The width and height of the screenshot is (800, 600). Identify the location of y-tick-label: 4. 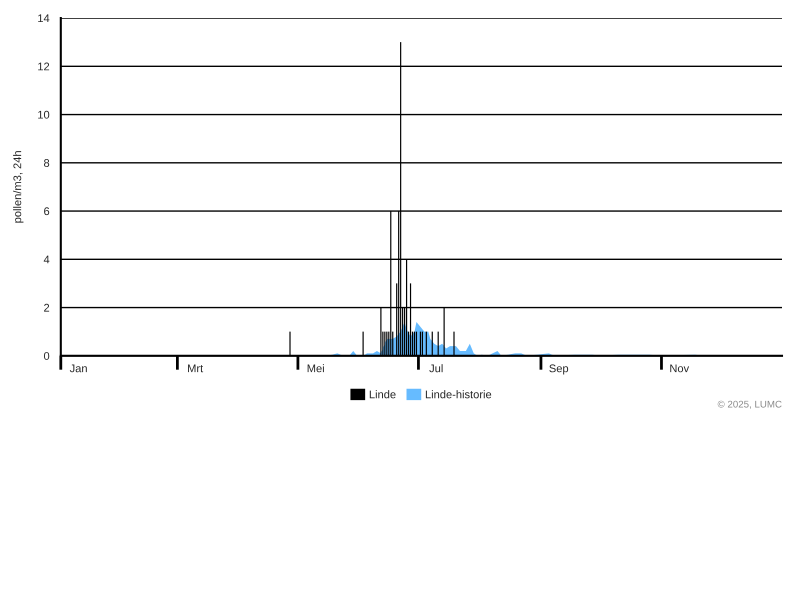
(47, 260).